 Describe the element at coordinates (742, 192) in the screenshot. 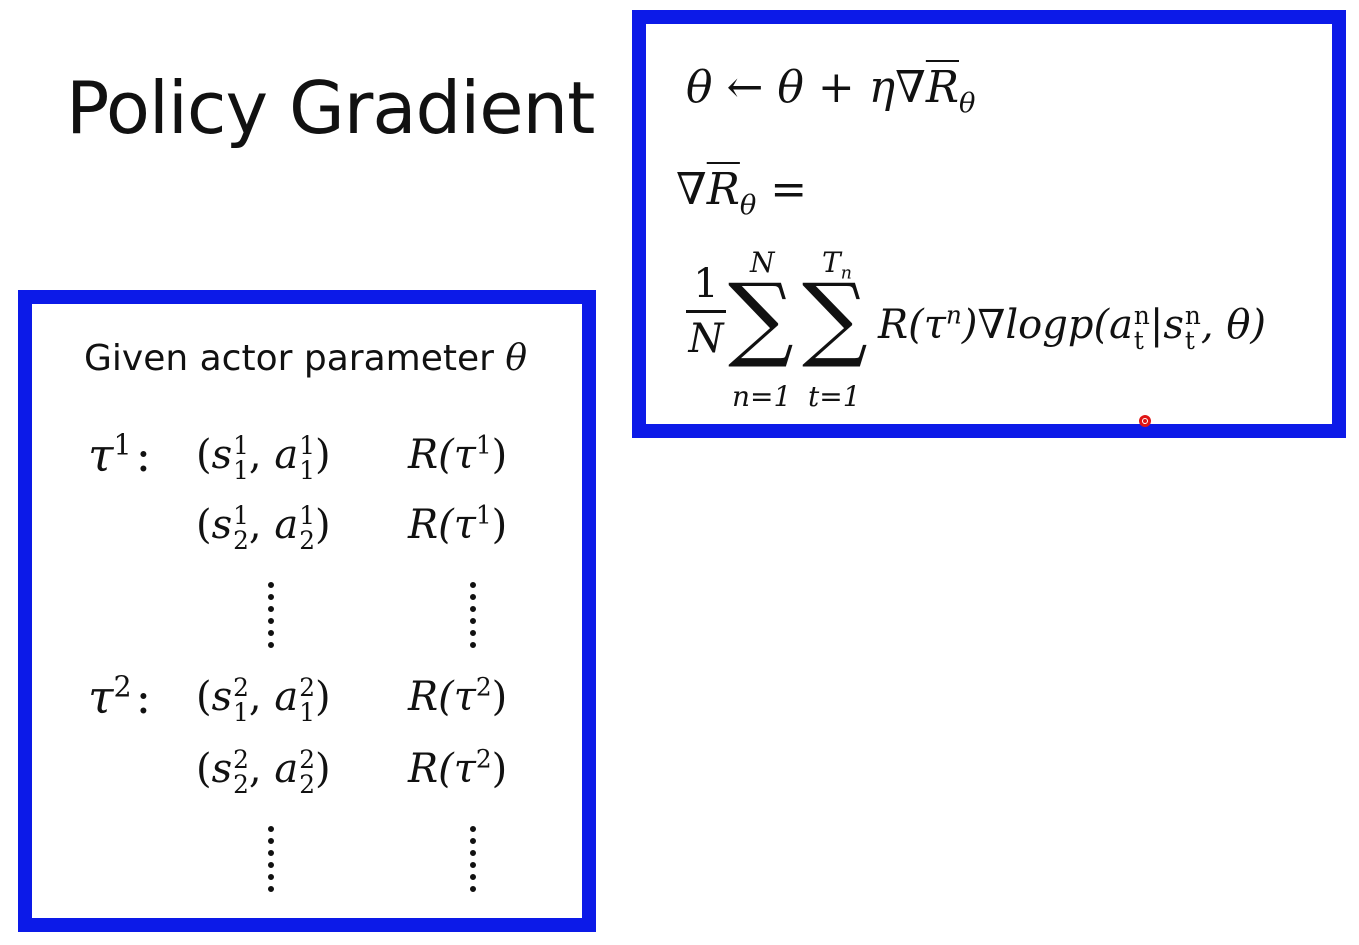

I see `gradient-definition: ∇Rθ =` at that location.